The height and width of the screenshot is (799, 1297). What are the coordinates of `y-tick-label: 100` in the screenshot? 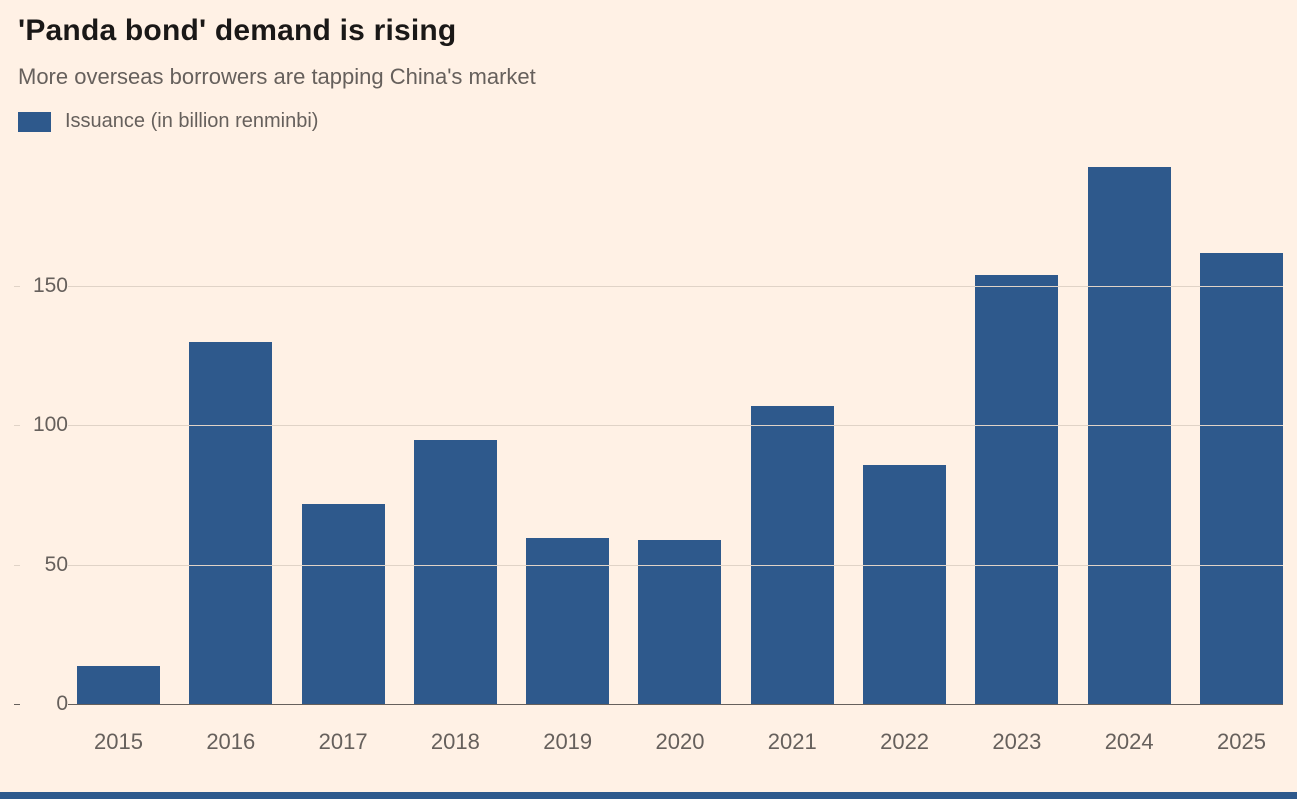 It's located at (44, 425).